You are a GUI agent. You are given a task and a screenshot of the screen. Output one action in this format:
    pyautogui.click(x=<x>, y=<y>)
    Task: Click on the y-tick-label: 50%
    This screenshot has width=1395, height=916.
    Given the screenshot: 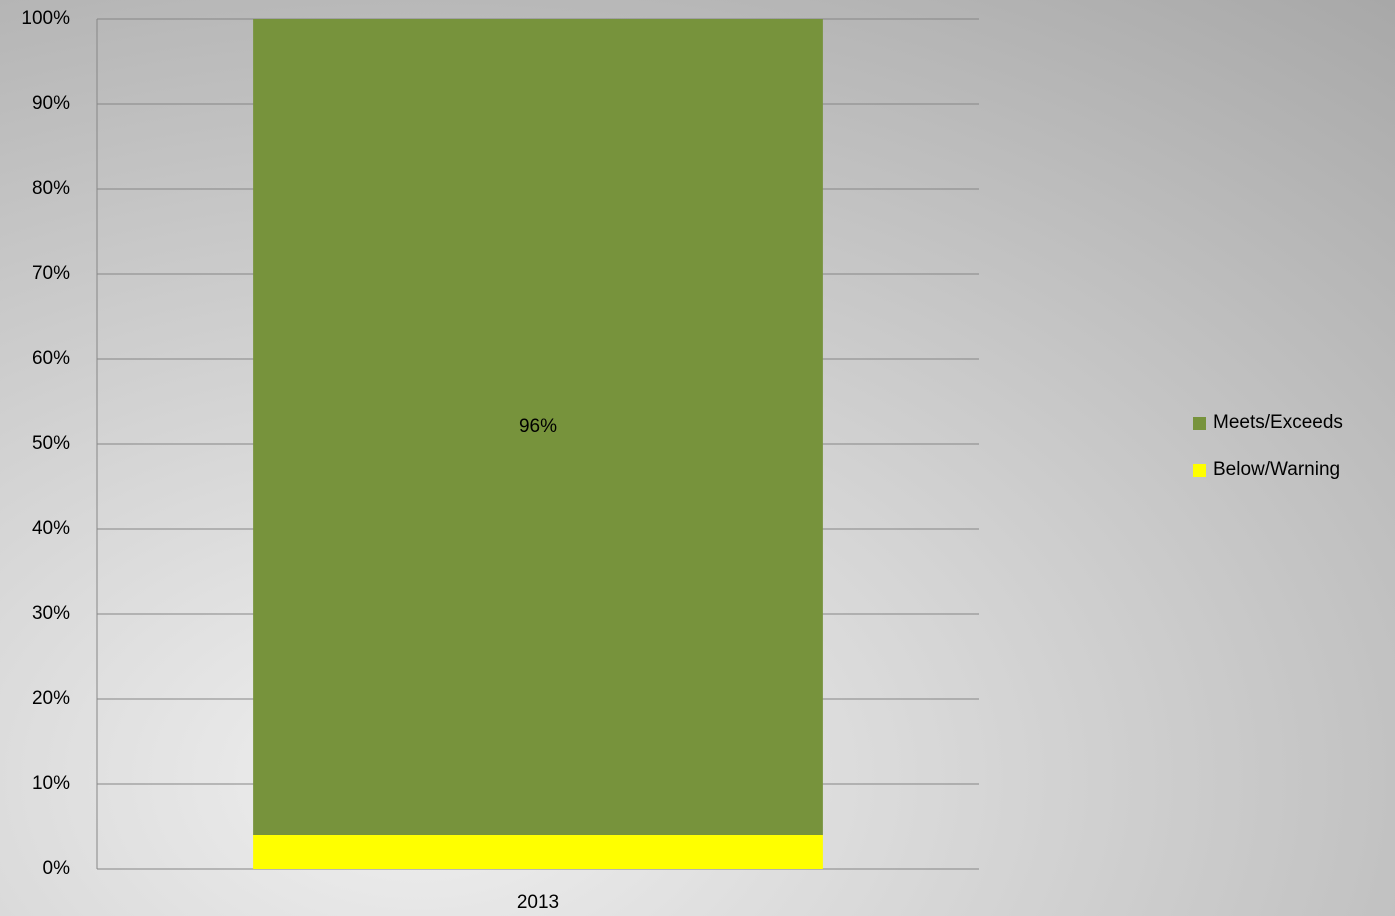 What is the action you would take?
    pyautogui.click(x=51, y=443)
    